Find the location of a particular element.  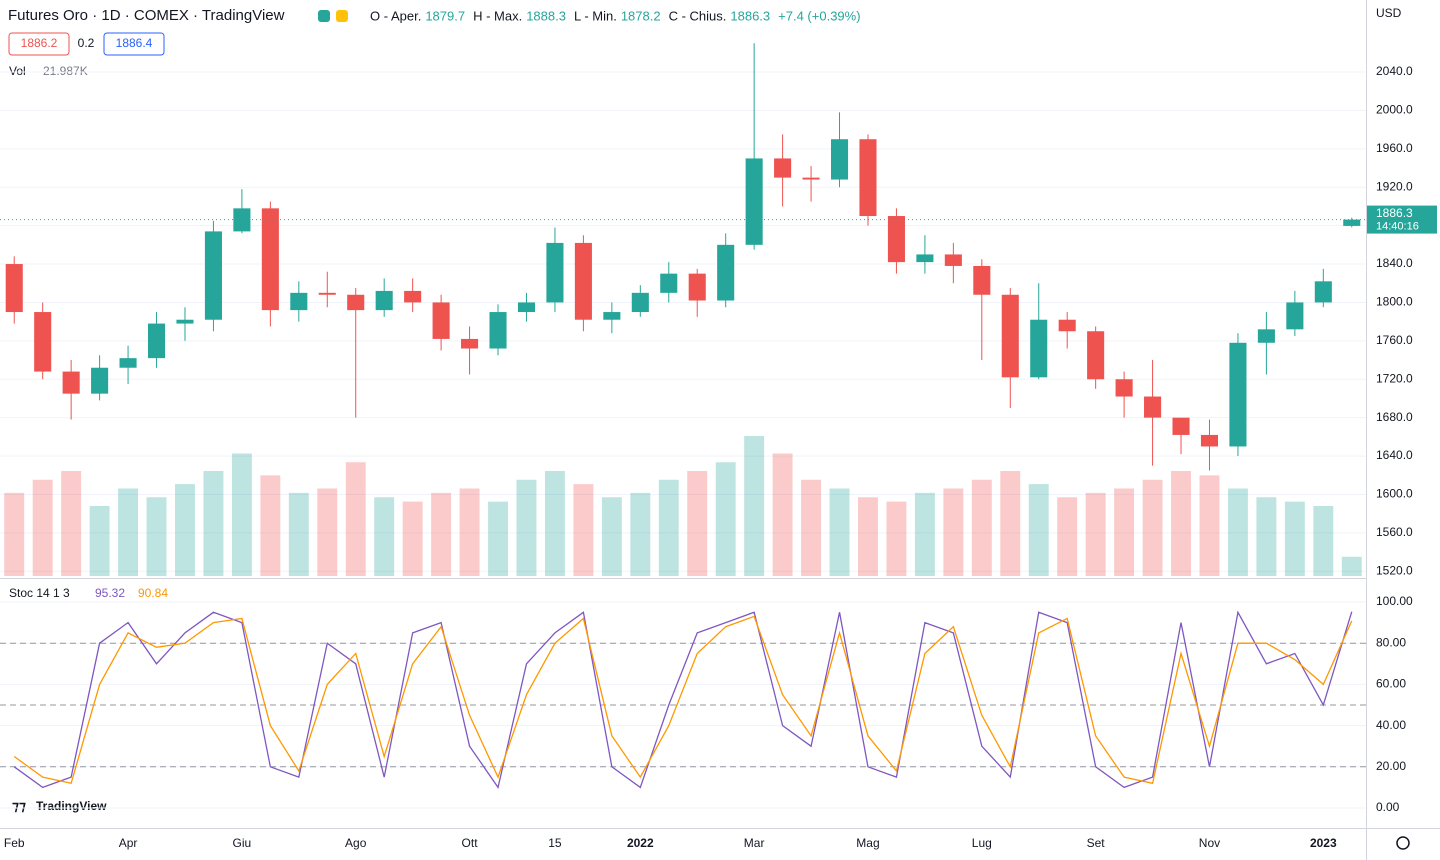

stoch-d-value: 90.84 is located at coordinates (153, 593).